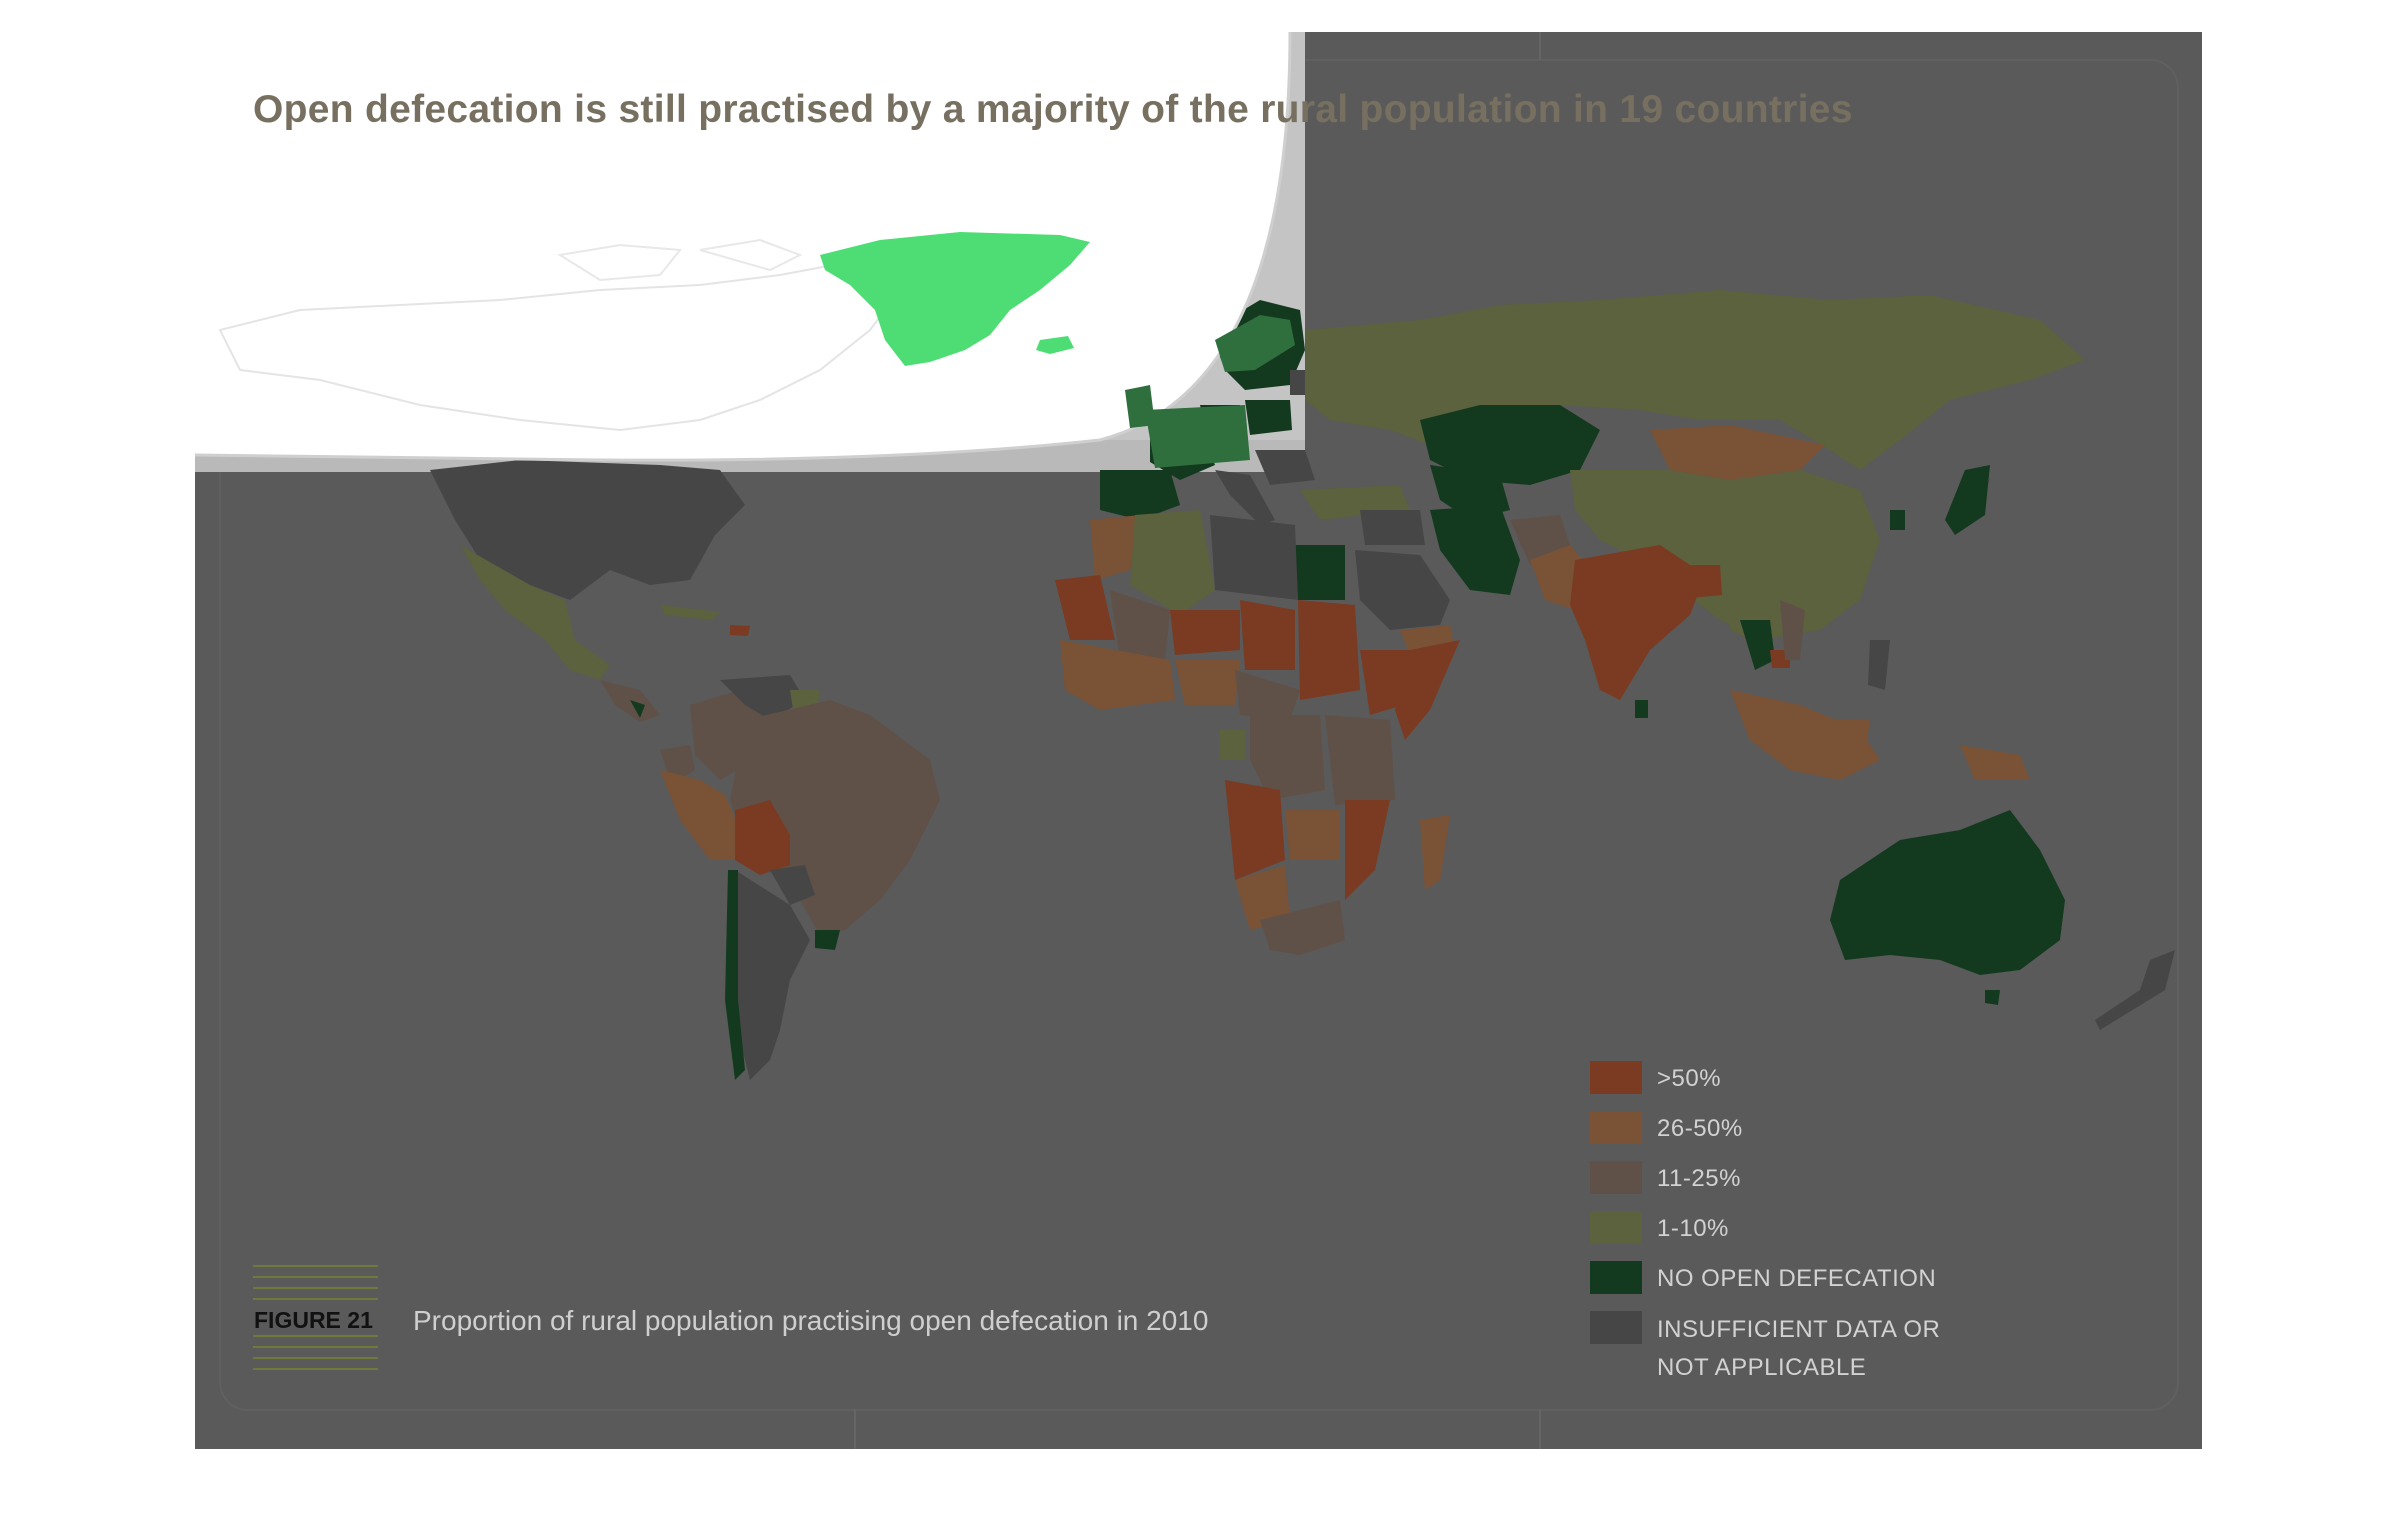 Image resolution: width=2390 pixels, height=1535 pixels. I want to click on country-egypt, so click(1320, 572).